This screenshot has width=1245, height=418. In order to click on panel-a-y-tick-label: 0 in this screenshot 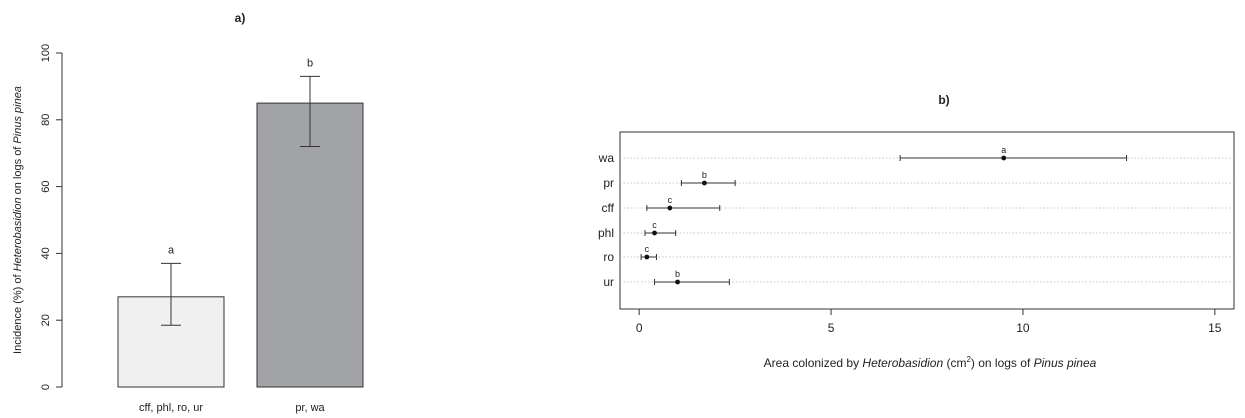, I will do `click(46, 387)`.